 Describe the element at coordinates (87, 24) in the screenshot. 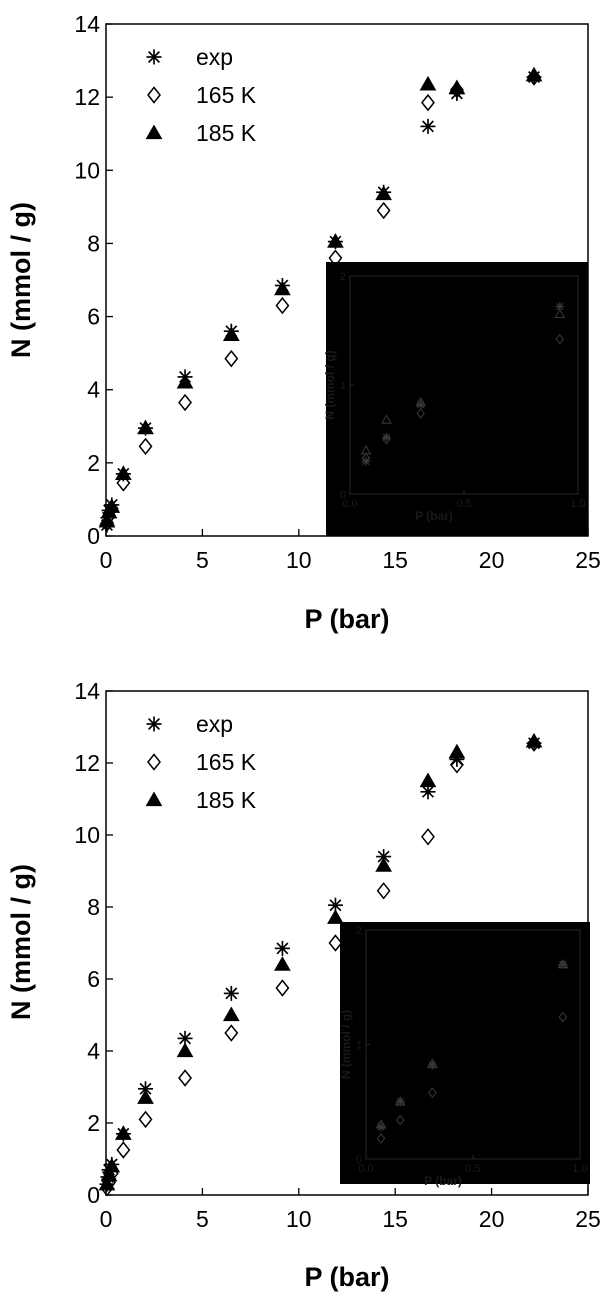

I see `y-tick-label: 14` at that location.